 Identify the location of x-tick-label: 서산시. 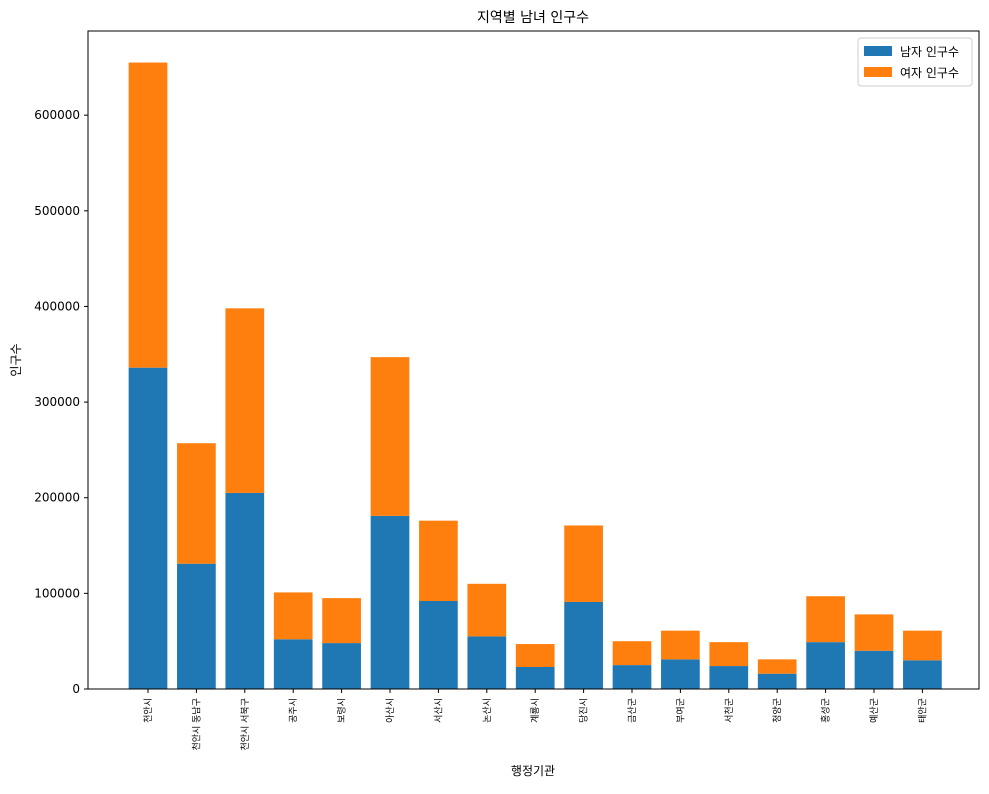
(438, 710).